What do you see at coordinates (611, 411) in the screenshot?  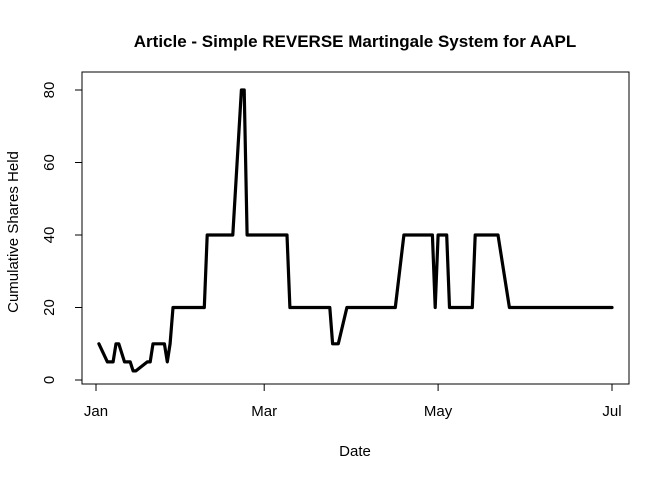 I see `x-tick-label: Jul` at bounding box center [611, 411].